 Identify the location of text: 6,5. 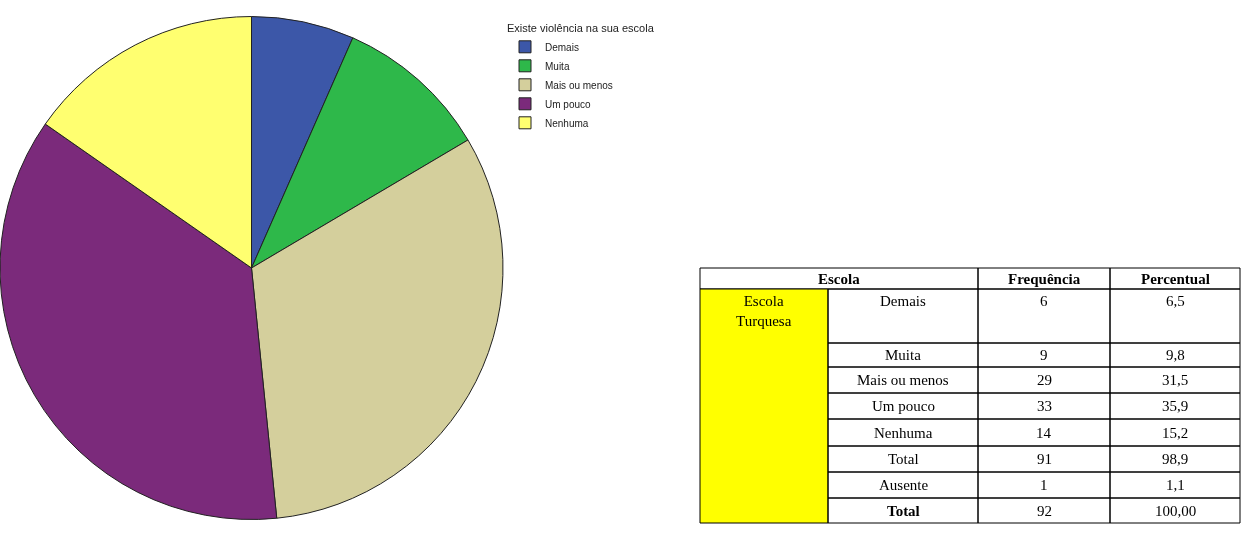
(1175, 301).